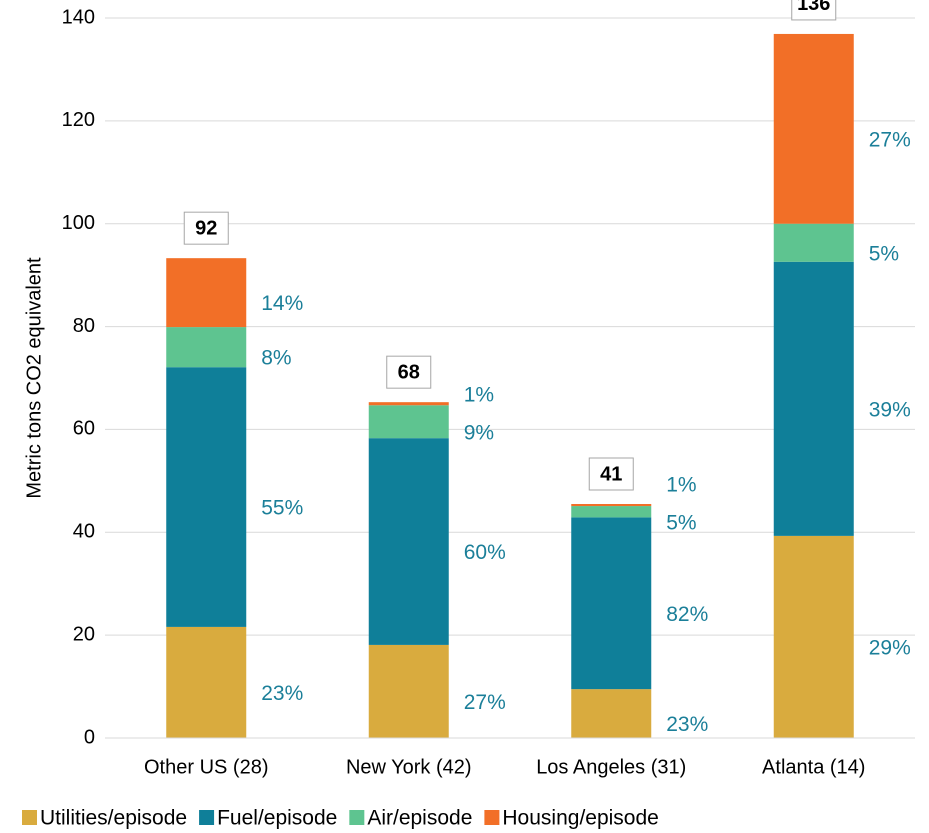 The width and height of the screenshot is (929, 833). I want to click on total-label: 68, so click(409, 372).